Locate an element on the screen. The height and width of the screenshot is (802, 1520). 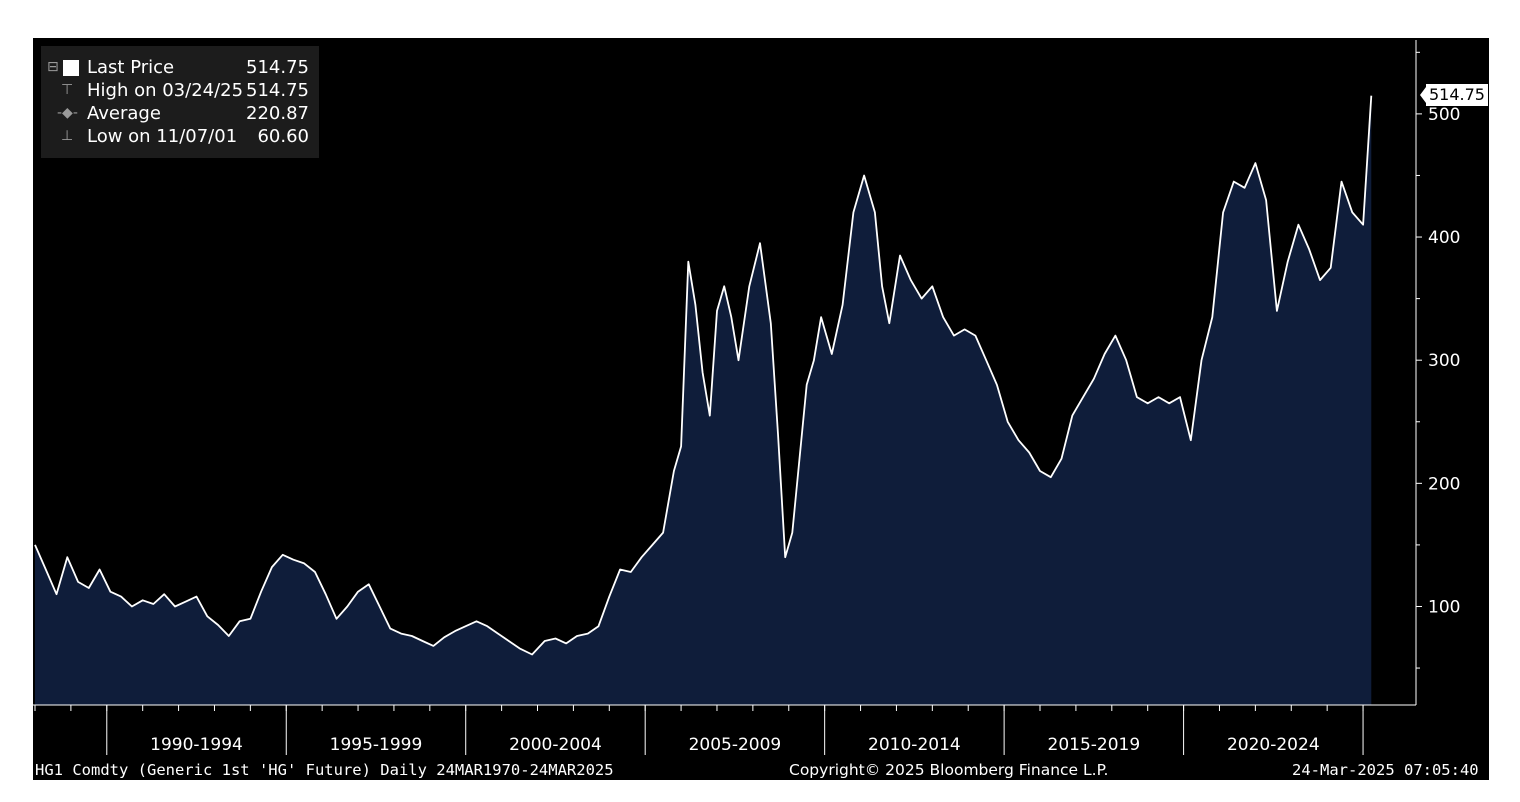
x-tick-label: 1995-1999 is located at coordinates (376, 745).